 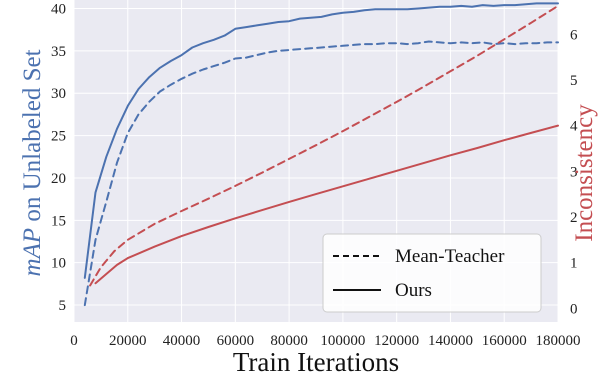 I want to click on legend-mean-teacher-label: Mean-Teacher, so click(x=450, y=256).